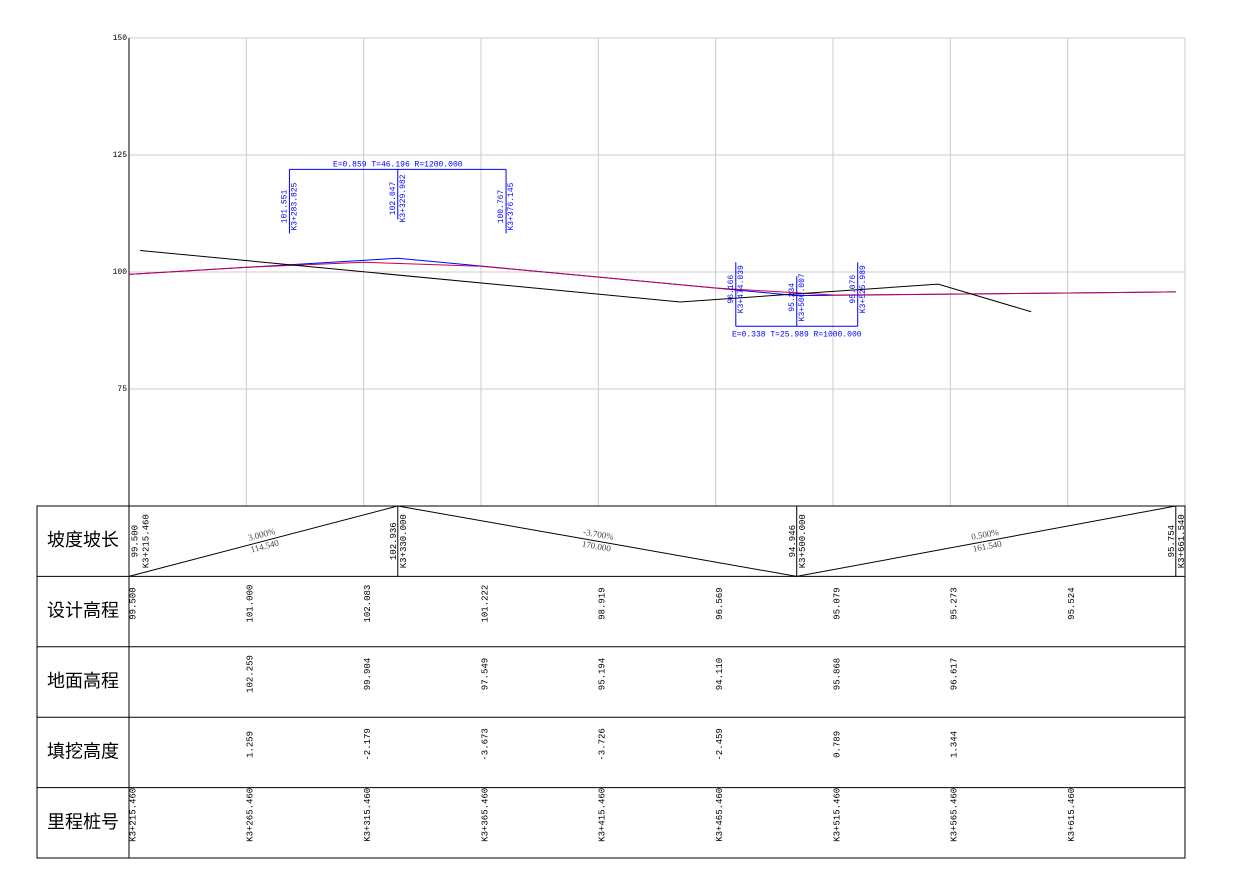 This screenshot has height=880, width=1252. Describe the element at coordinates (802, 297) in the screenshot. I see `curve-station: K3+500.007` at that location.